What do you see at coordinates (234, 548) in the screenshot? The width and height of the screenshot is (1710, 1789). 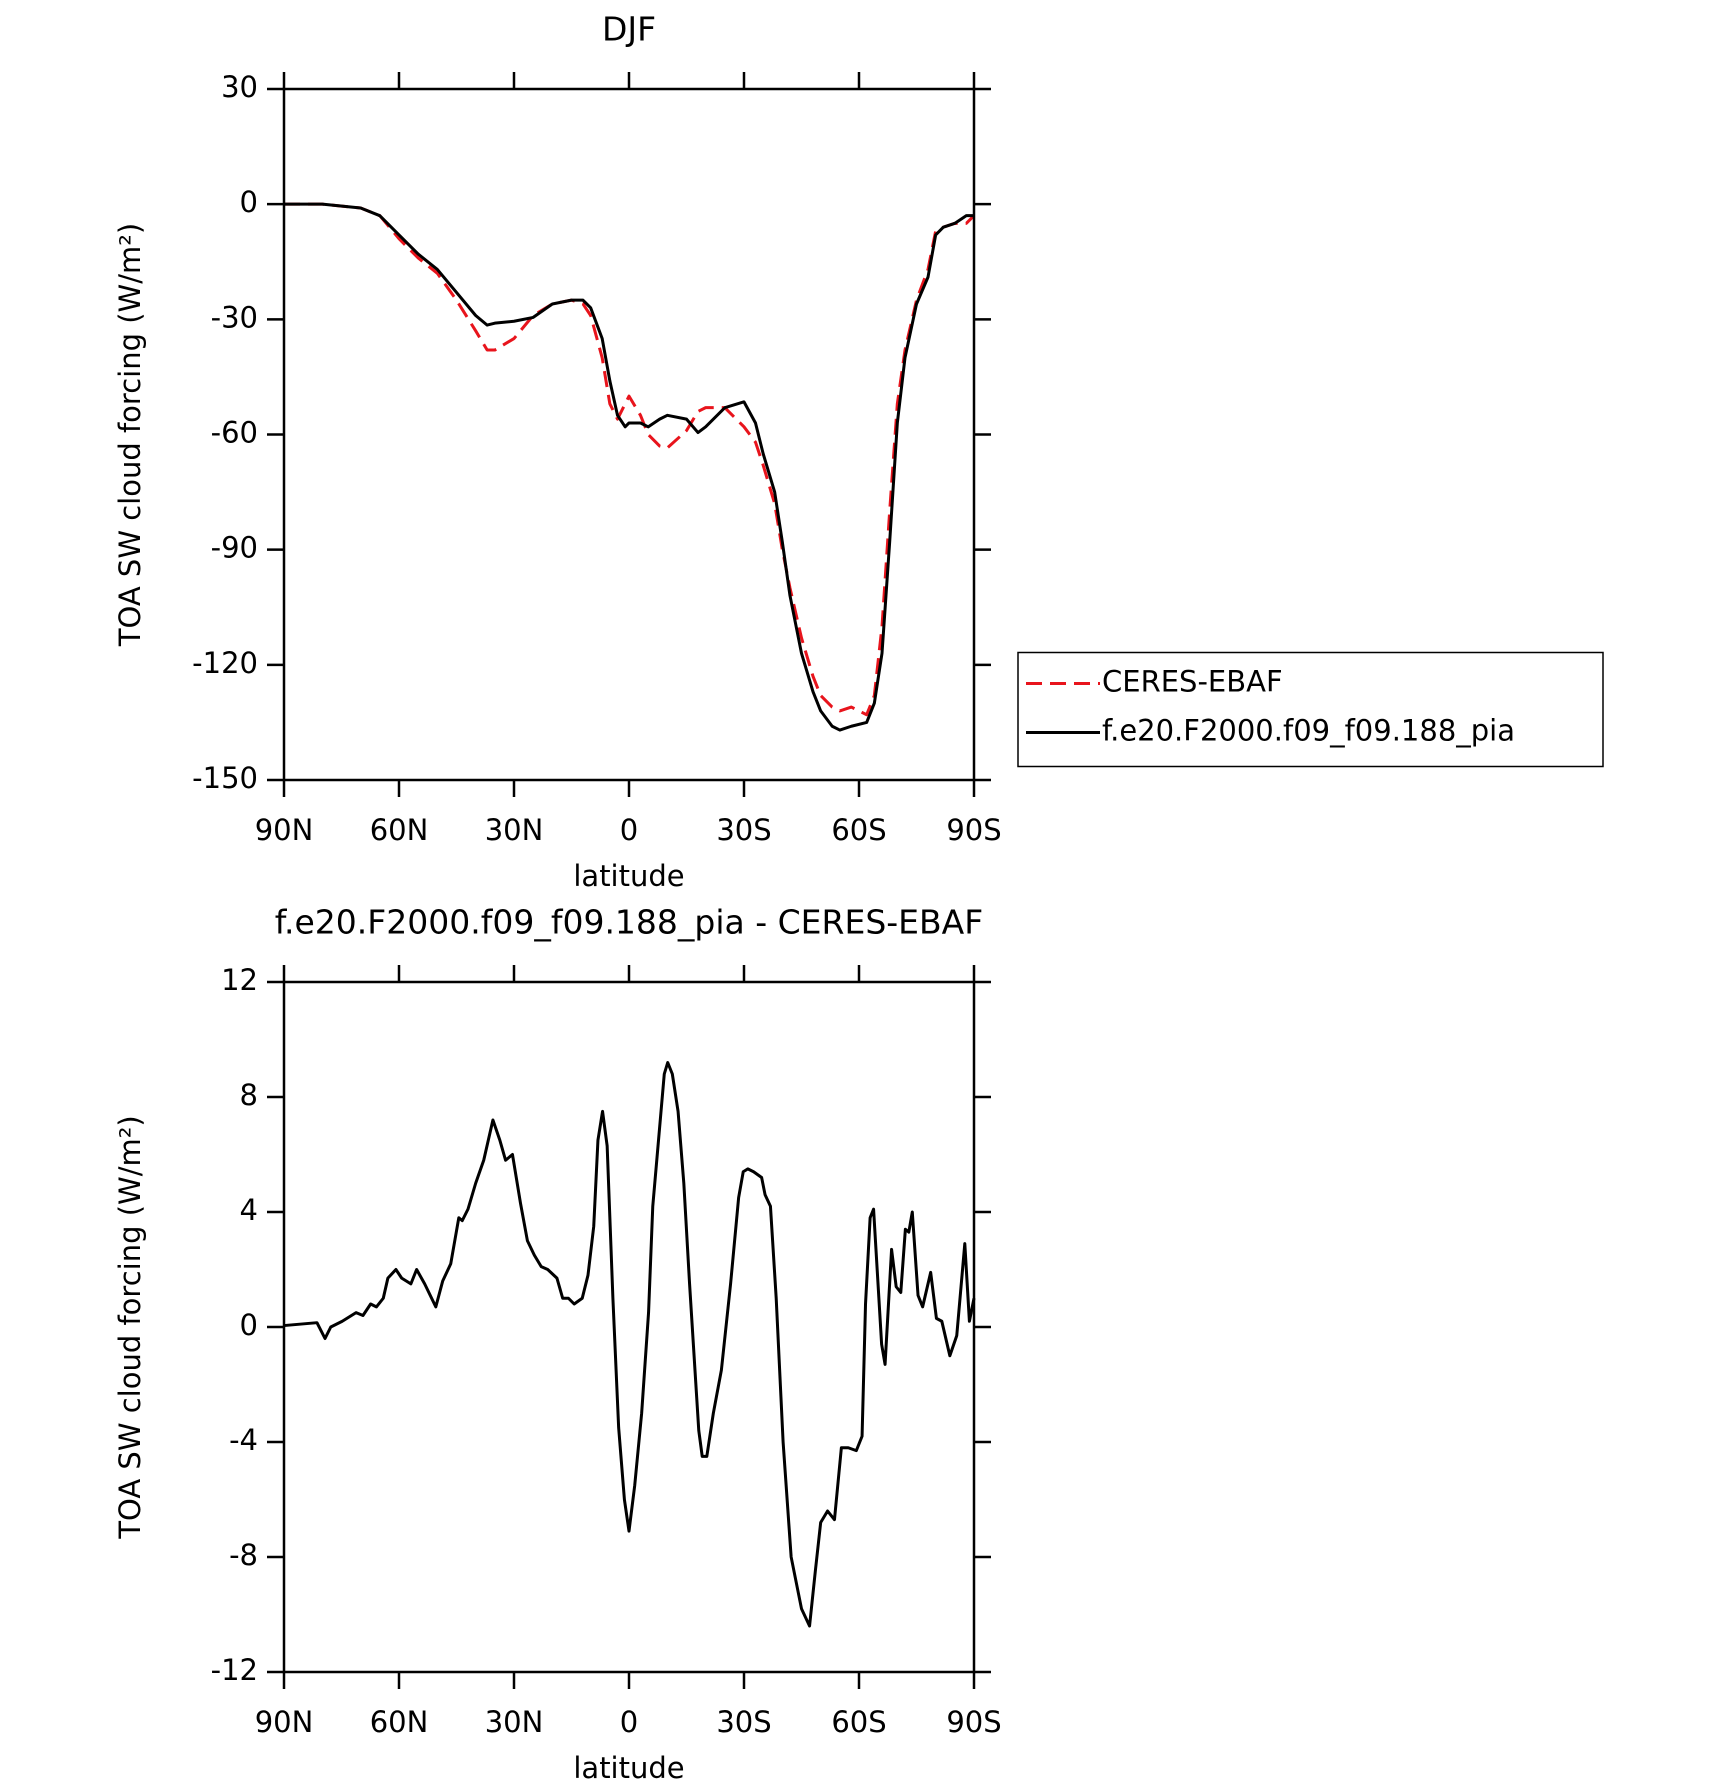 I see `y-tick-label: -90` at bounding box center [234, 548].